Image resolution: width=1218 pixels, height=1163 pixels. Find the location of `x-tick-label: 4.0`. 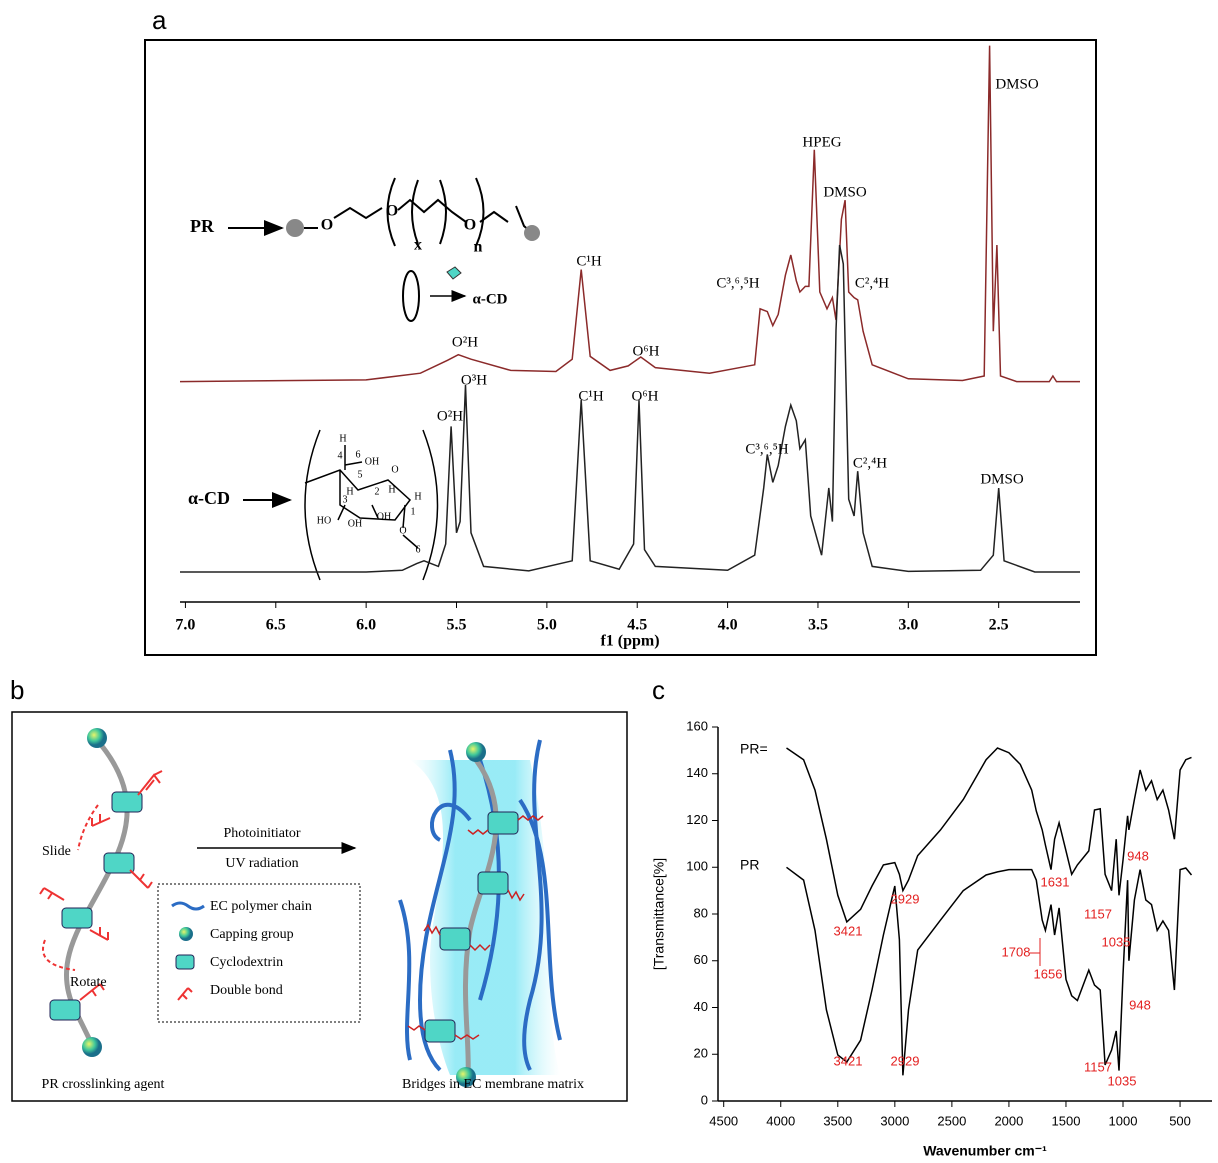

x-tick-label: 4.0 is located at coordinates (728, 625).